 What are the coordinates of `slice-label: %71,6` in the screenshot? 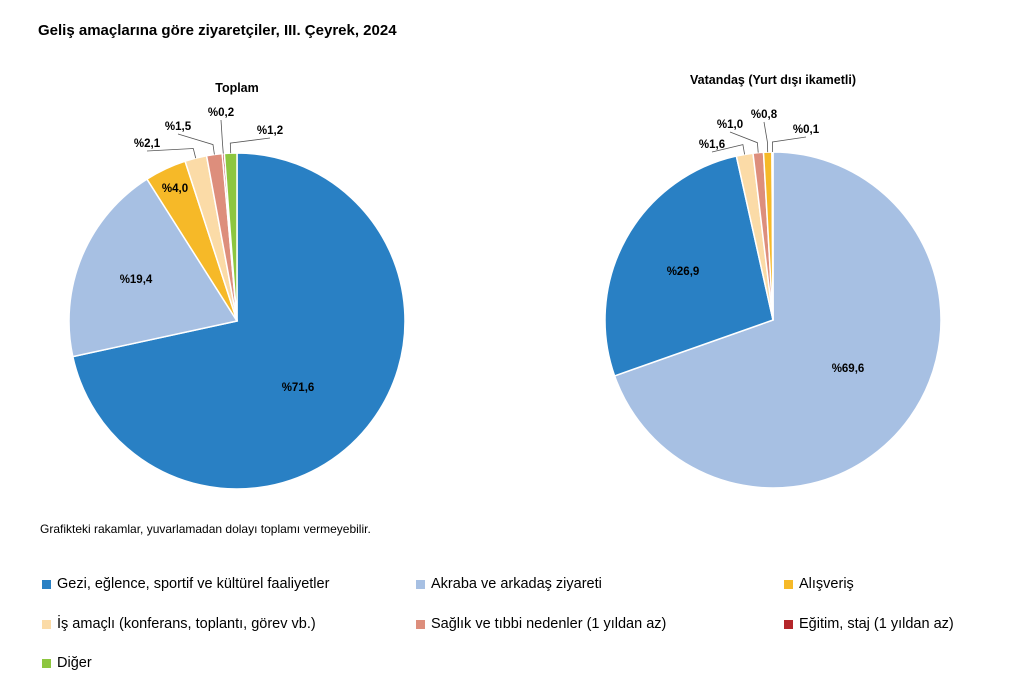 It's located at (298, 388).